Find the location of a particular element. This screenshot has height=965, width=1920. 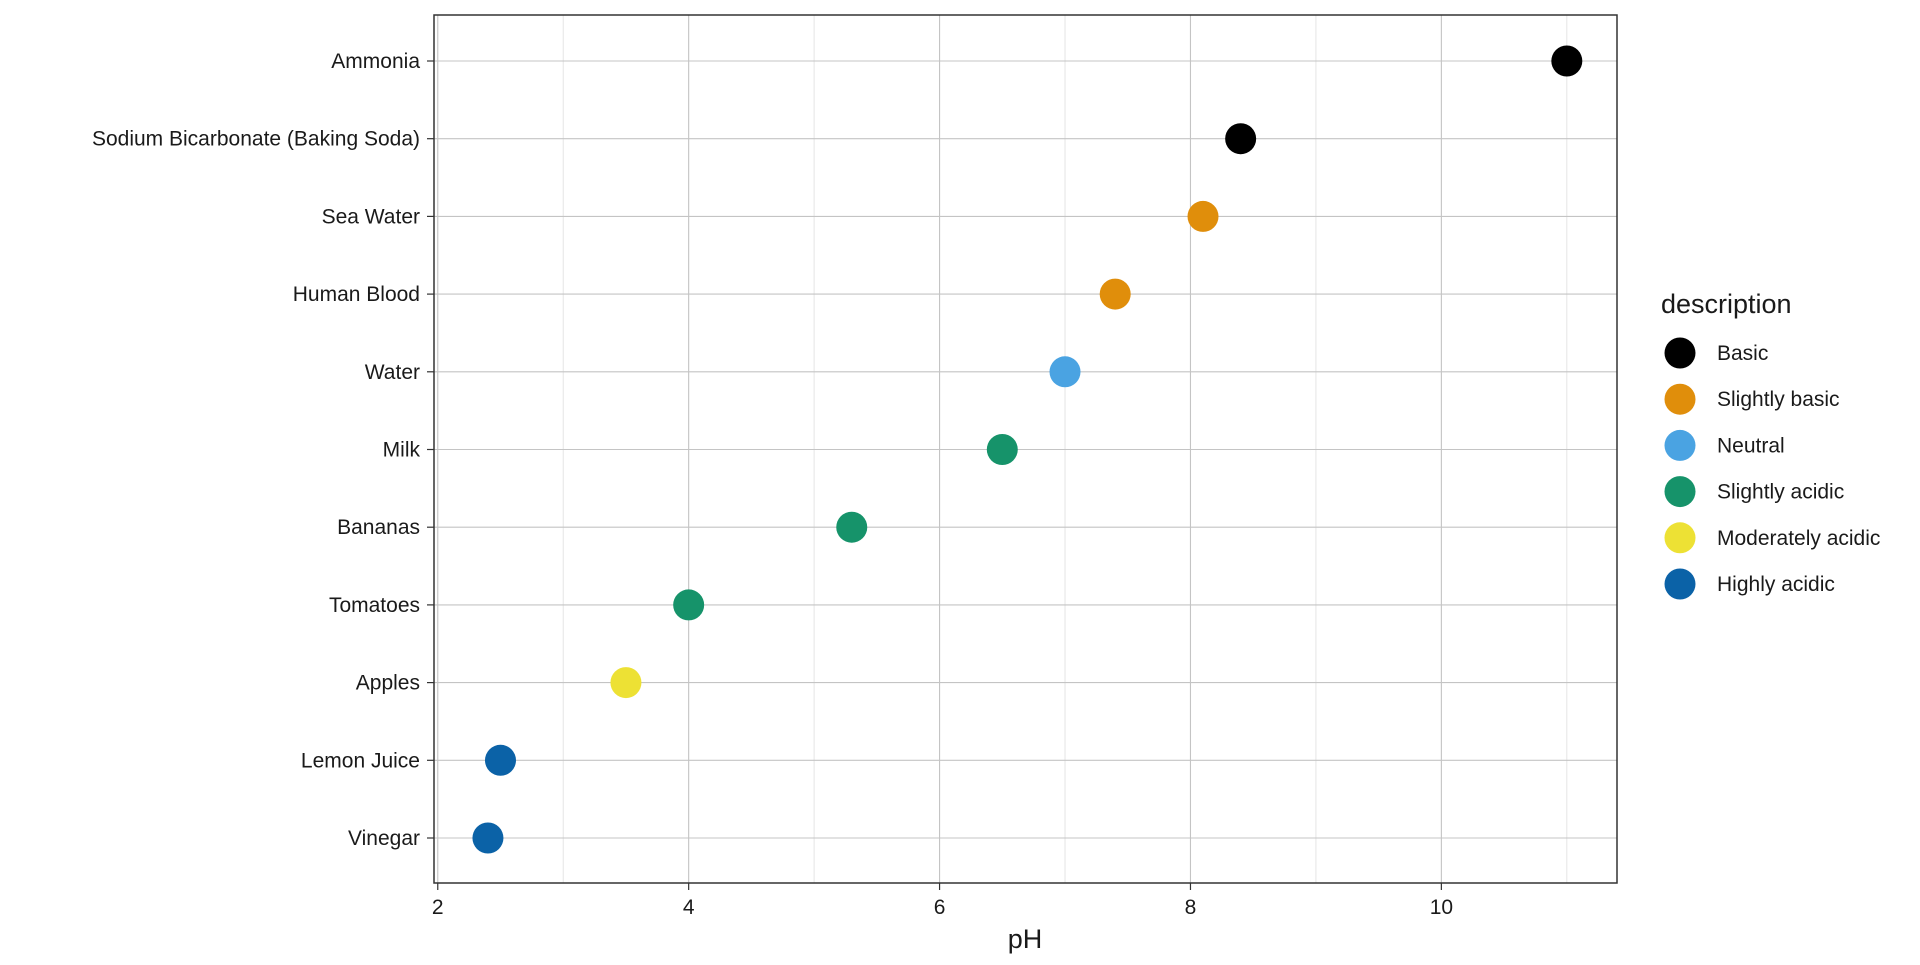

y-tick-label: Bananas is located at coordinates (378, 527).